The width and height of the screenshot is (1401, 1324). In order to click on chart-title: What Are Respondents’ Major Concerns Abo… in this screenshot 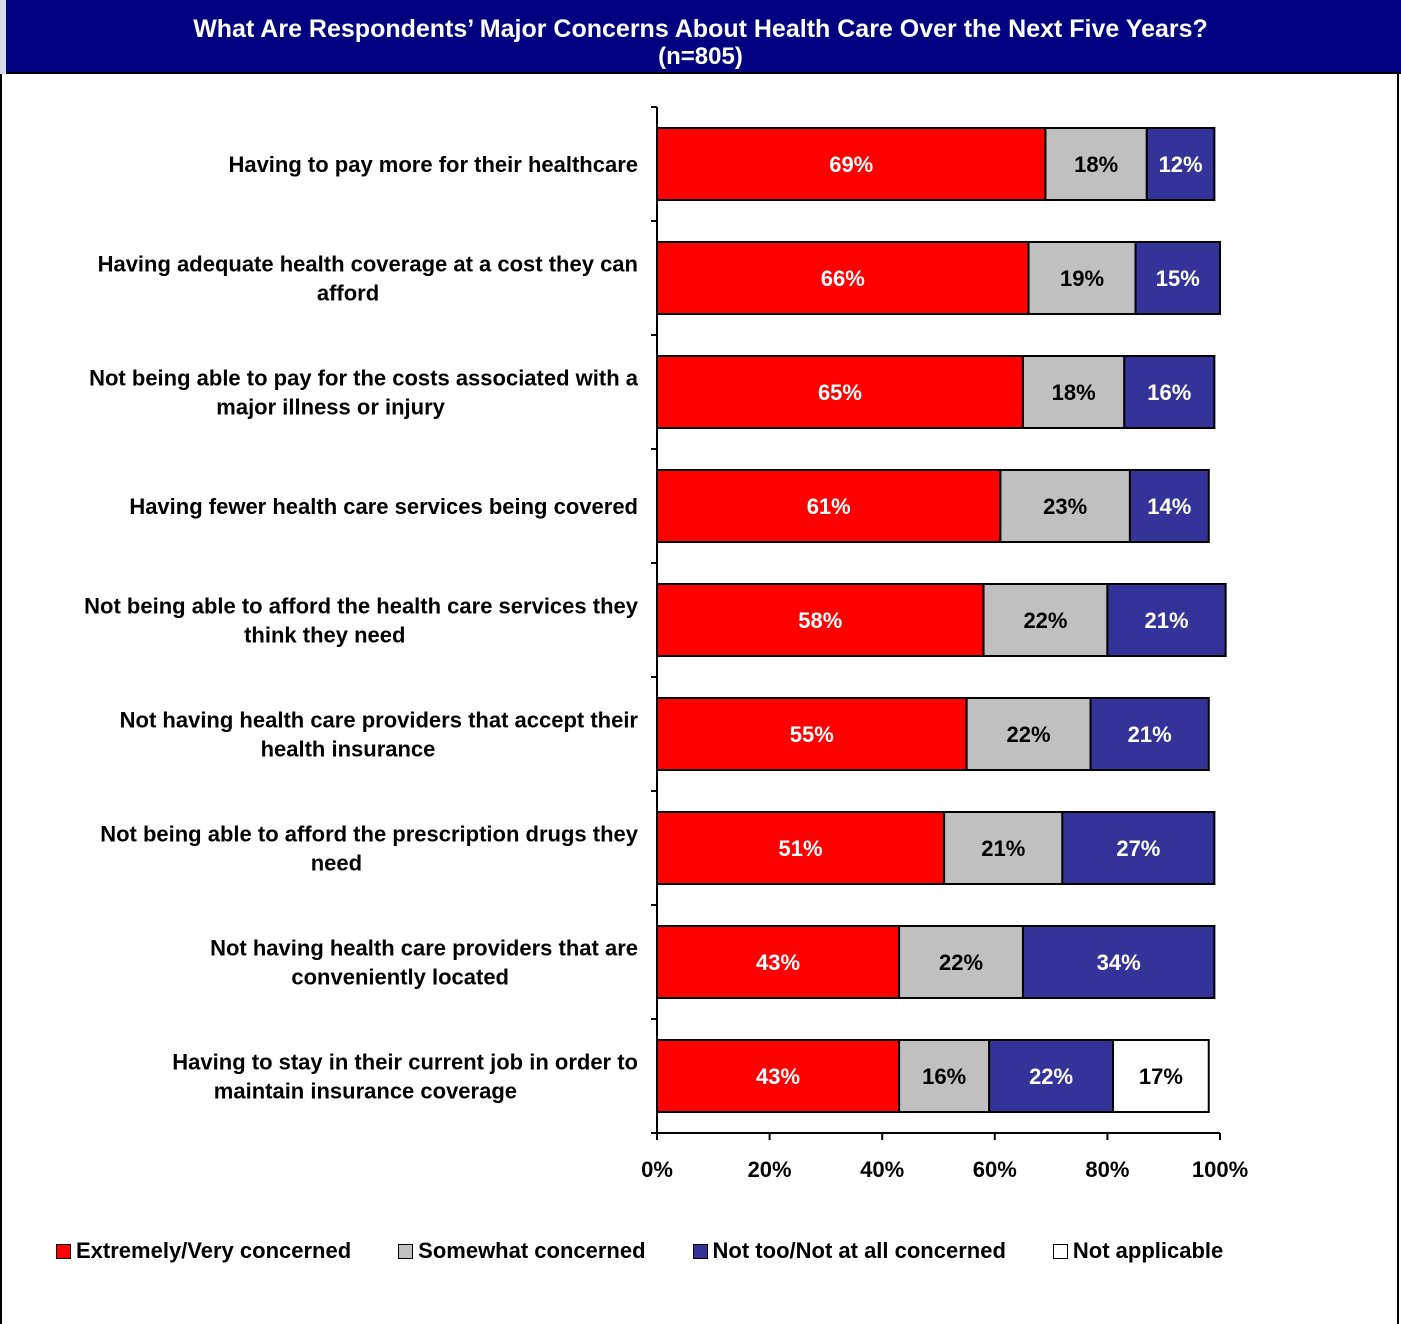, I will do `click(700, 29)`.